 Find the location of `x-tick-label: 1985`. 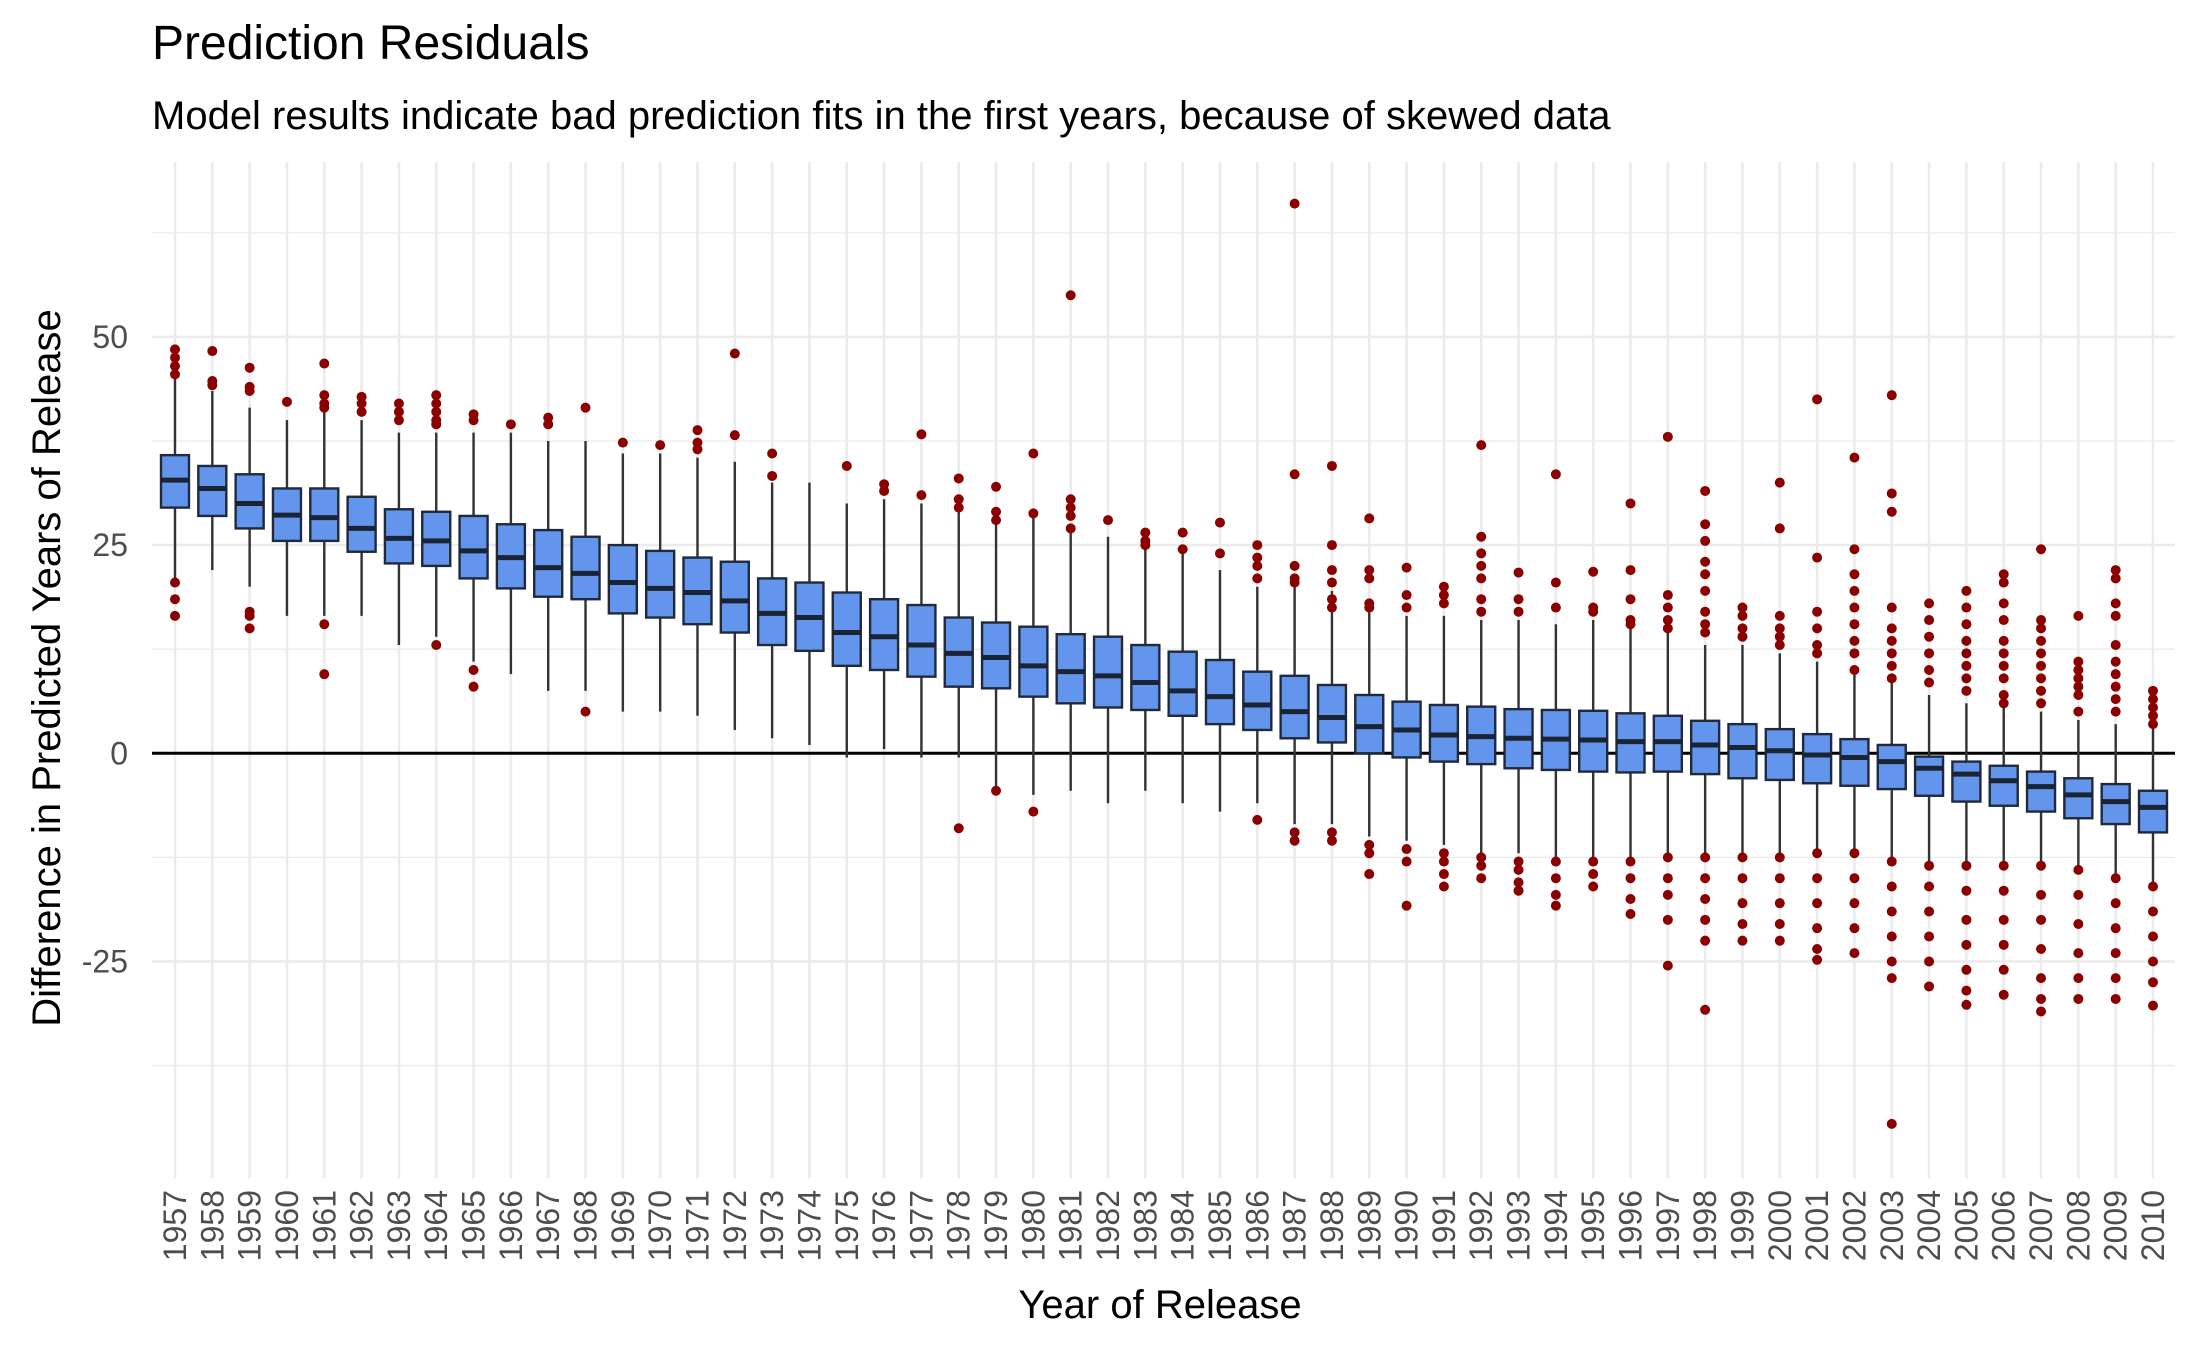

x-tick-label: 1985 is located at coordinates (1220, 1225).